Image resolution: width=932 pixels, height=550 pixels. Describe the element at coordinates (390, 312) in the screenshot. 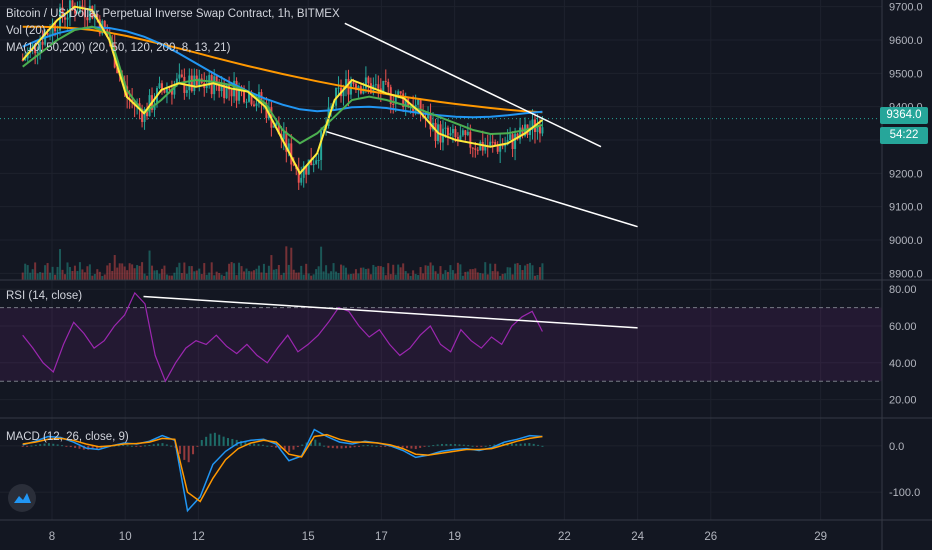

I see `rsi-trendline` at that location.